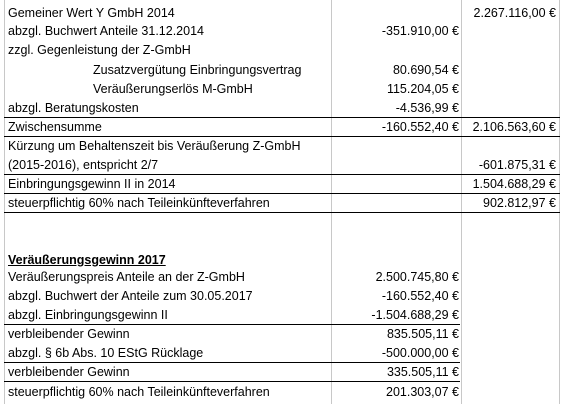 The width and height of the screenshot is (565, 404). What do you see at coordinates (420, 353) in the screenshot?
I see `amount-cell: -500.000,00 €` at bounding box center [420, 353].